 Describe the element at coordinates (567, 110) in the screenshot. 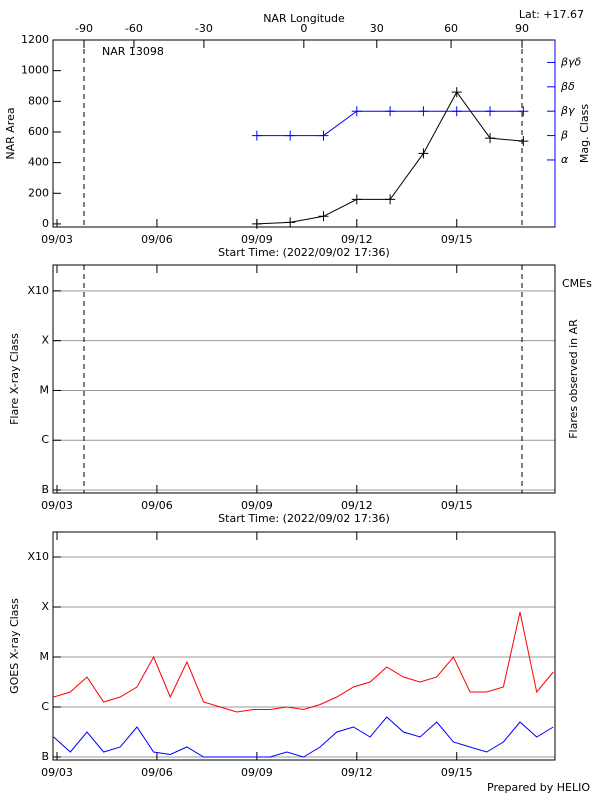

I see `y2-tick-label: βγ` at that location.